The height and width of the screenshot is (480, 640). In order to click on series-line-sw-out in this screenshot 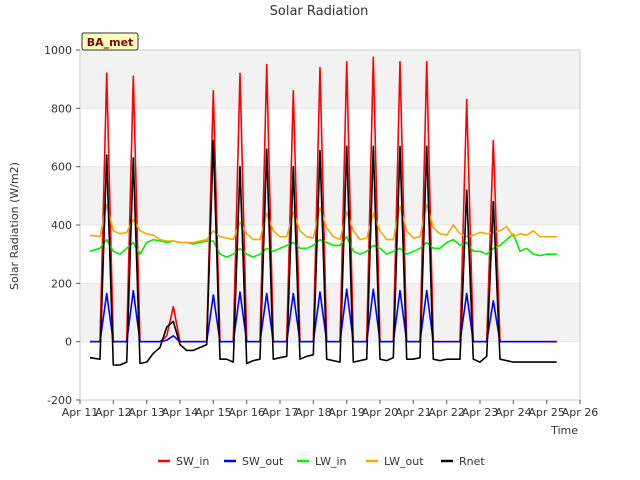, I will do `click(323, 315)`.